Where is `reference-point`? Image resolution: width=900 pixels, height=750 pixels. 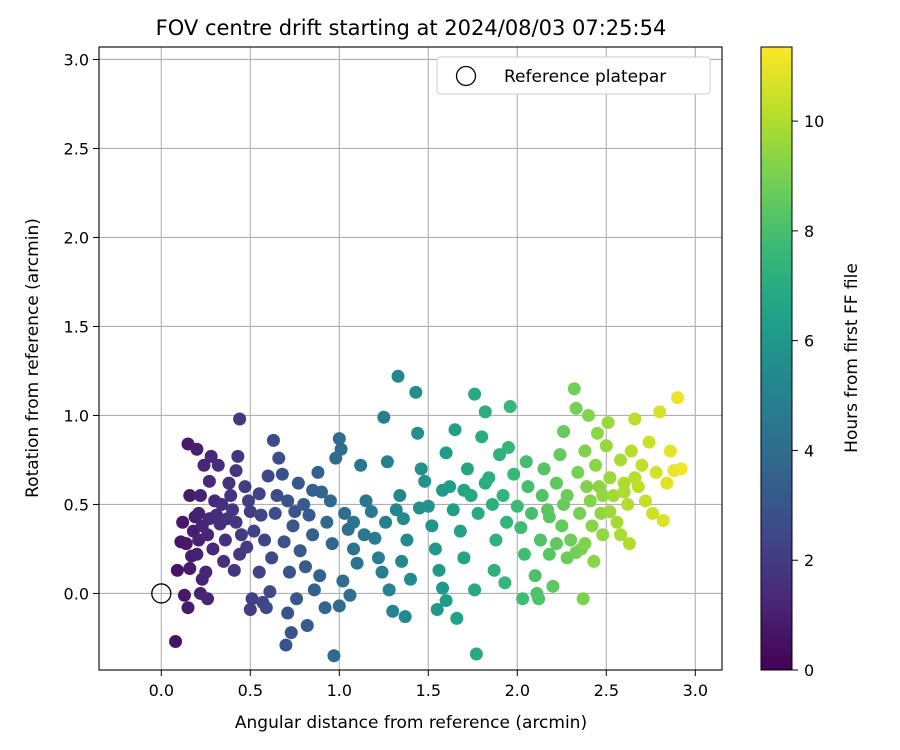 reference-point is located at coordinates (161, 593).